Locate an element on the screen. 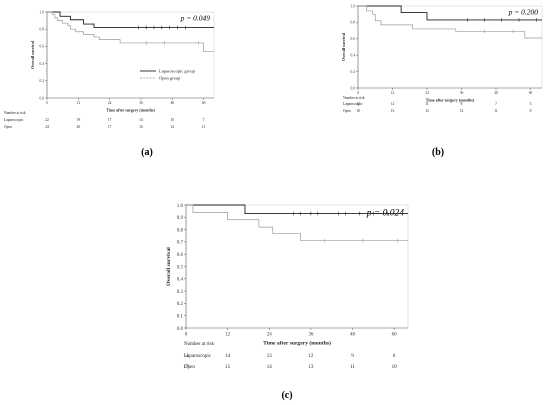 This screenshot has width=550, height=405. legend-label: Open group is located at coordinates (170, 78).